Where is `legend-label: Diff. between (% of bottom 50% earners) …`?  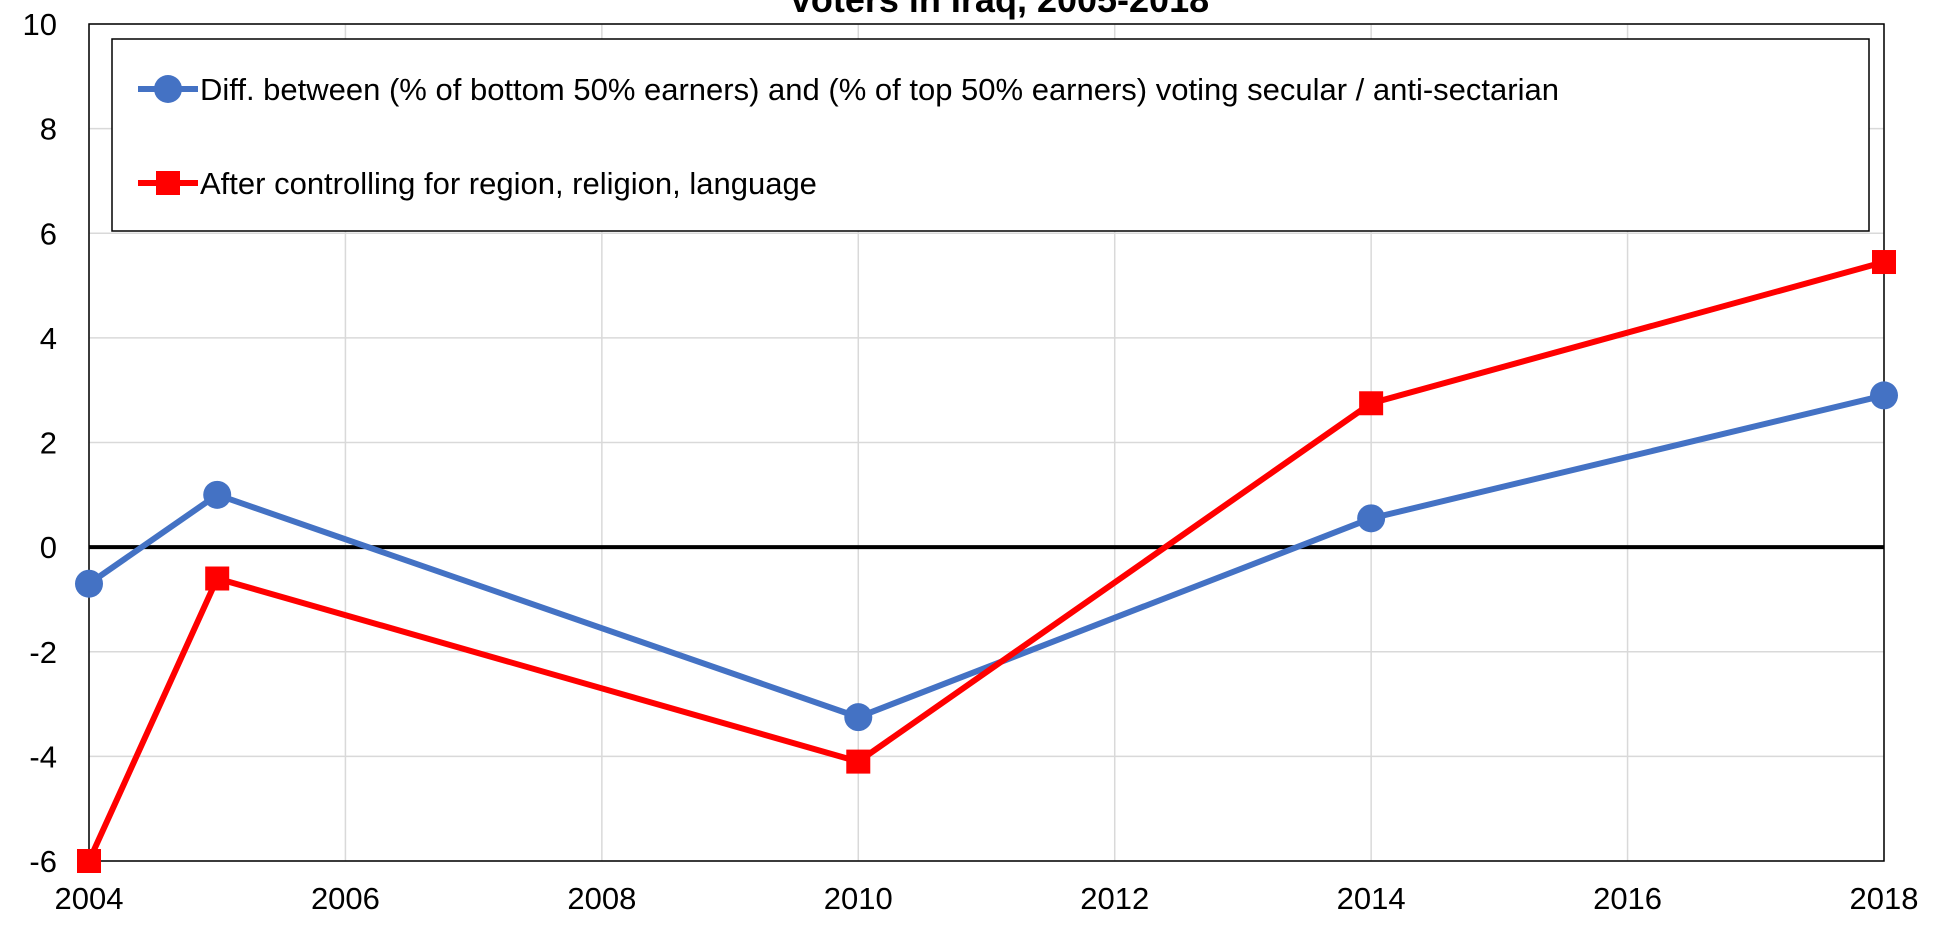 legend-label: Diff. between (% of bottom 50% earners) … is located at coordinates (879, 89).